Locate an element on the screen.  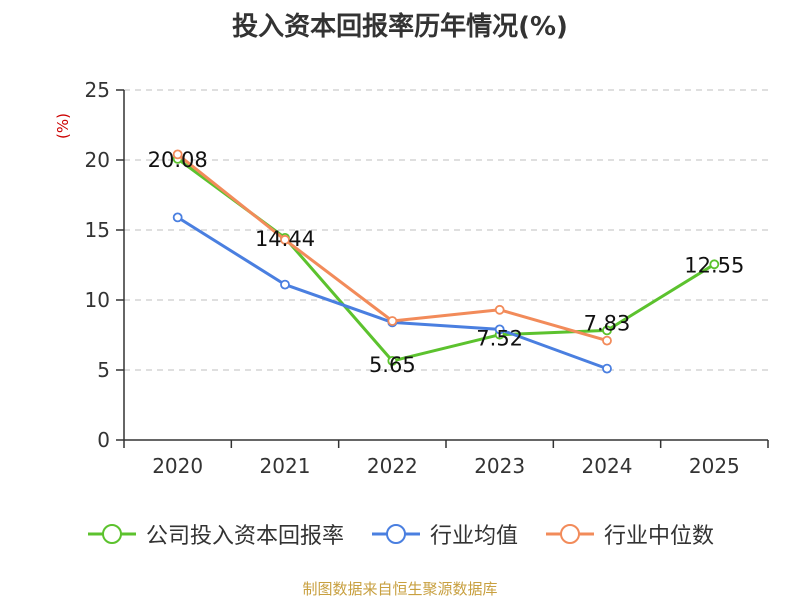
legend-item-company: 公司投入资本回报率 is located at coordinates (215, 534).